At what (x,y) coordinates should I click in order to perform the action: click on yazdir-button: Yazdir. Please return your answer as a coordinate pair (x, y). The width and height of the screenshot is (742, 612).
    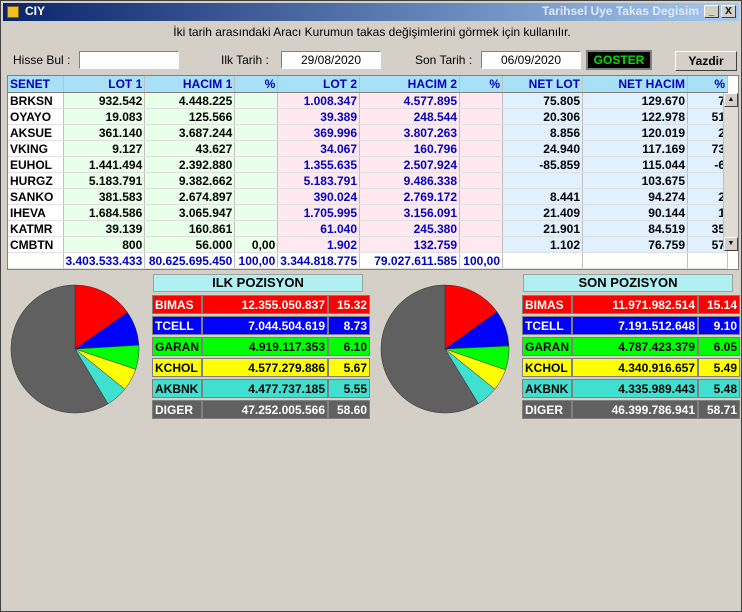
    Looking at the image, I should click on (706, 61).